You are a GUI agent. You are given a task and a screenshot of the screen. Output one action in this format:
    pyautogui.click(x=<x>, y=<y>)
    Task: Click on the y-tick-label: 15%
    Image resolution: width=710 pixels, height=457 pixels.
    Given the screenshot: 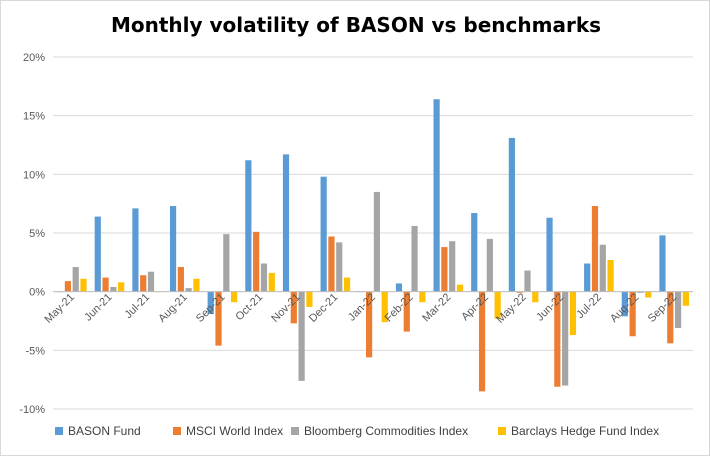 What is the action you would take?
    pyautogui.click(x=34, y=117)
    